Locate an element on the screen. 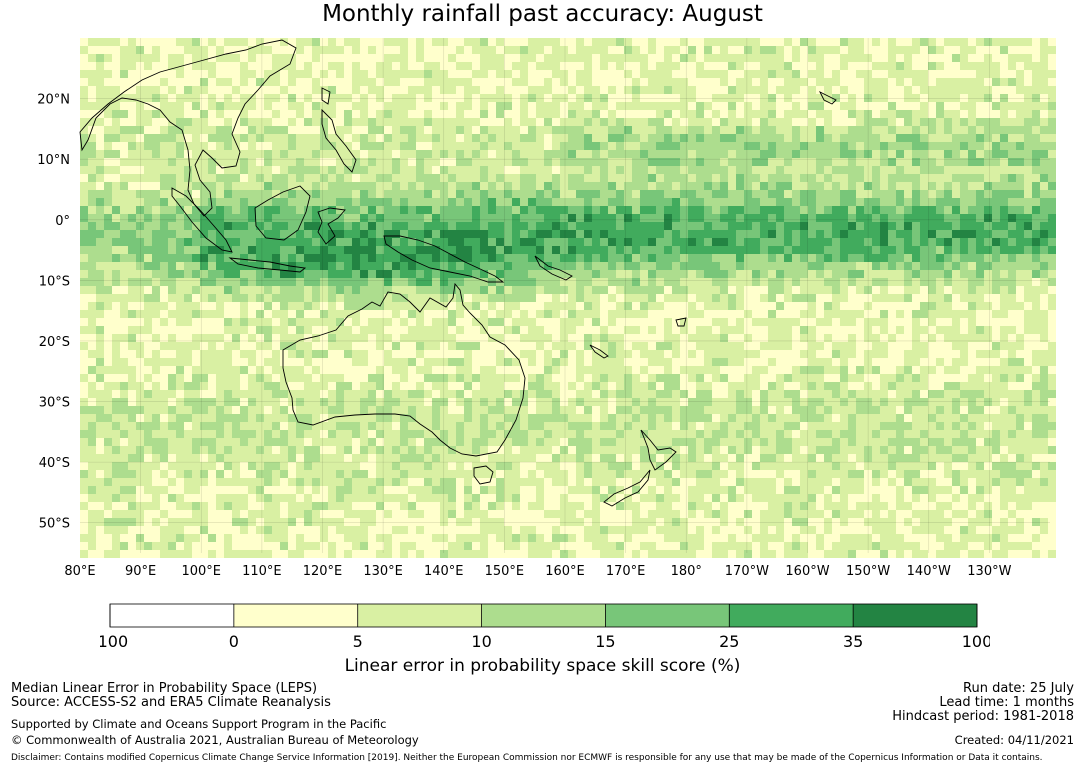  lon-label: 180° is located at coordinates (686, 571).